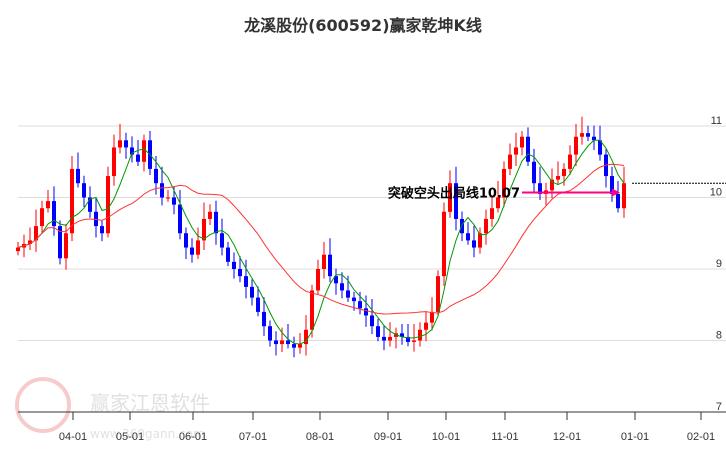 The image size is (726, 450). I want to click on y-tick-label: 9, so click(719, 264).